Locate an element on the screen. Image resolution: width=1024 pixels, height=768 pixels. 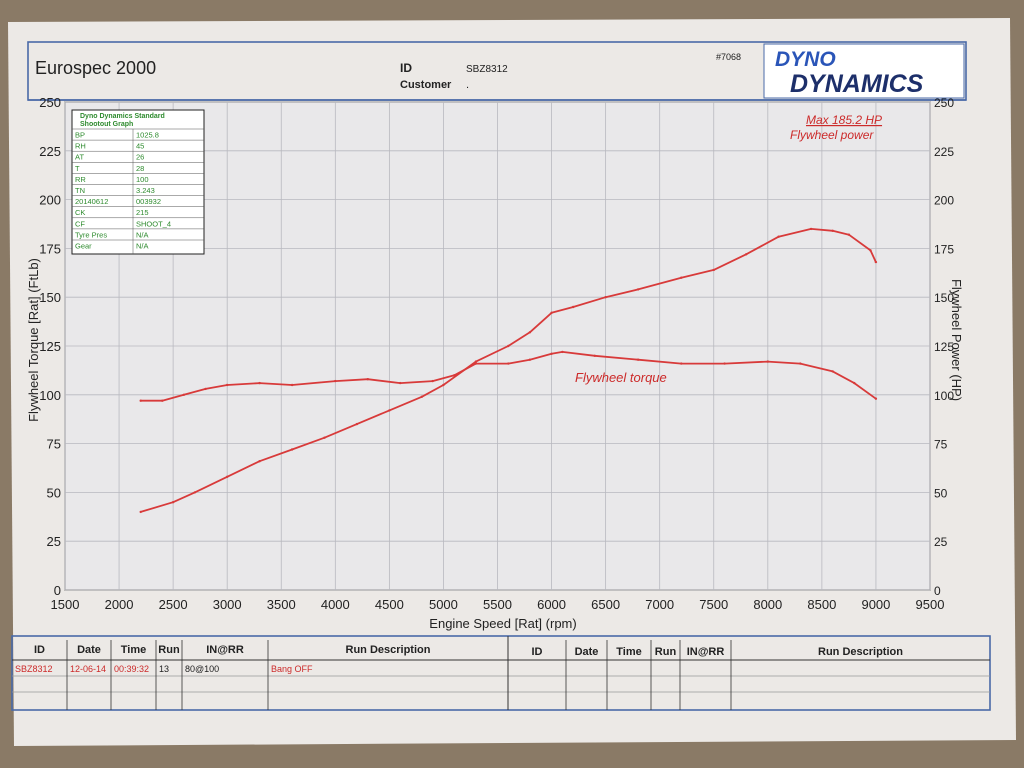
params-title-2: Shootout Graph is located at coordinates (106, 124).